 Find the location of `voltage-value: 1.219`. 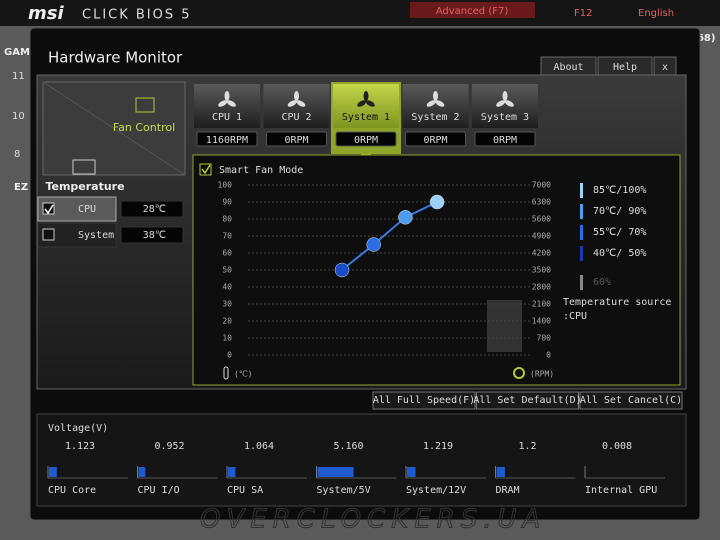

voltage-value: 1.219 is located at coordinates (438, 446).